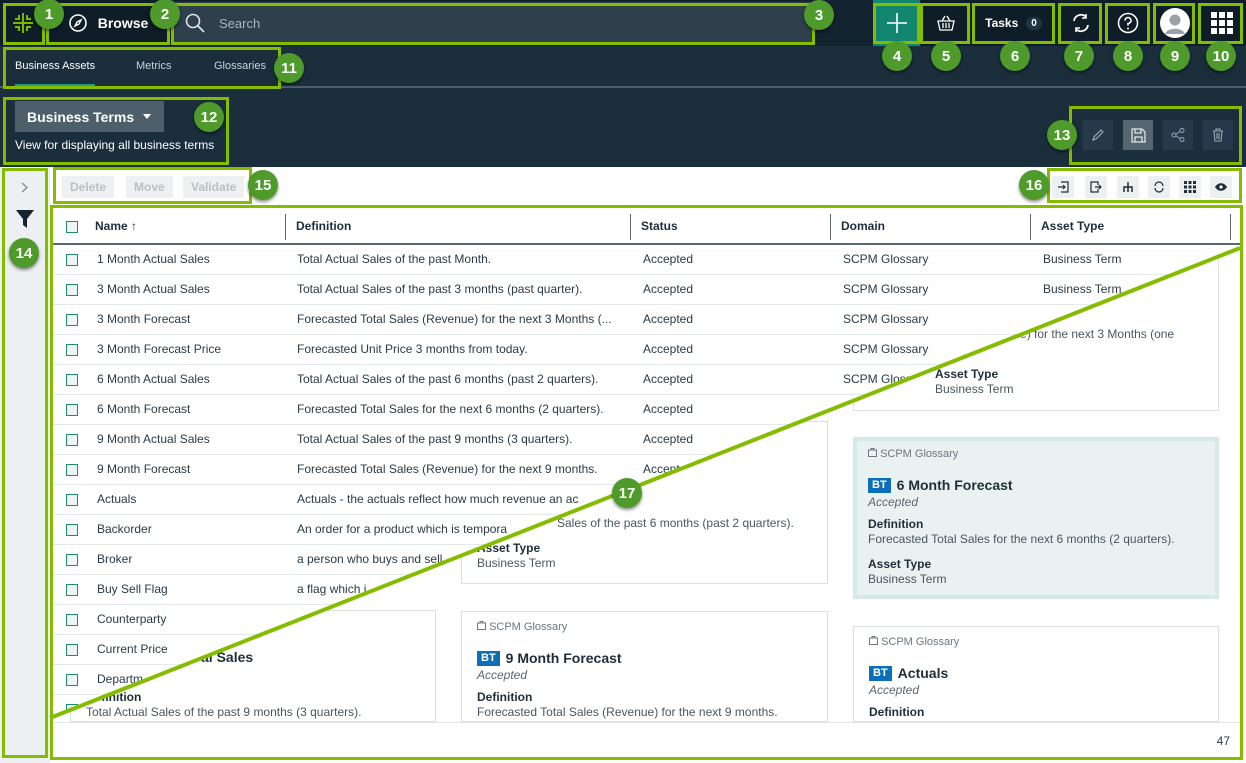 The image size is (1246, 763). I want to click on eye-icon, so click(1221, 187).